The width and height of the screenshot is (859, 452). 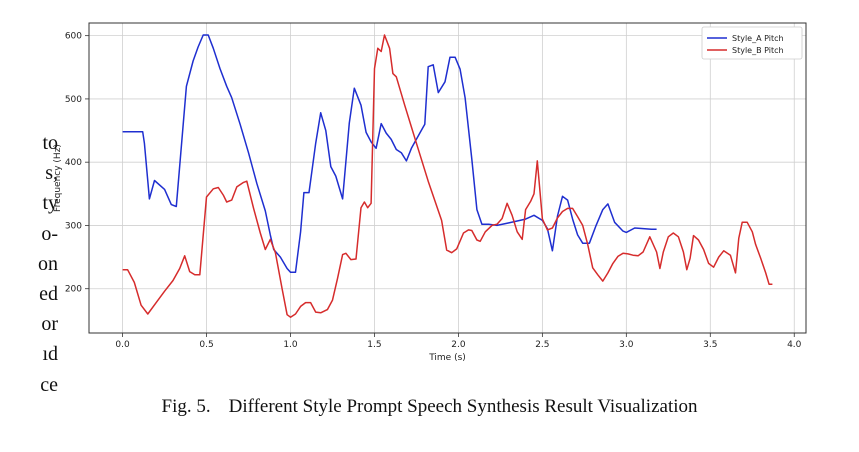 I want to click on y-axis-ticks: 200 300 400 500 600, so click(x=77, y=163).